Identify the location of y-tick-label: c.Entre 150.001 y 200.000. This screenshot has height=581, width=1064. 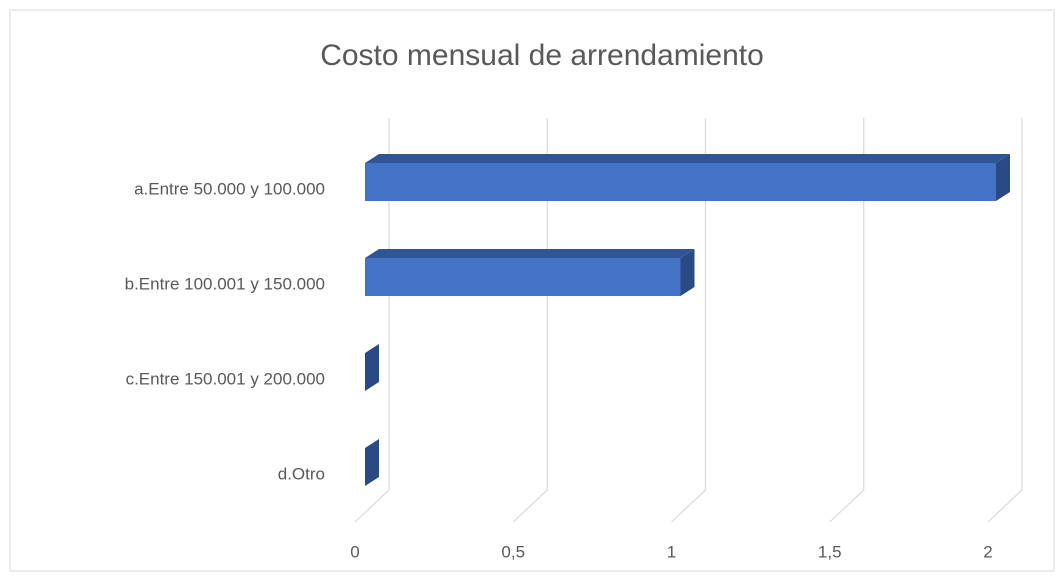
(225, 378).